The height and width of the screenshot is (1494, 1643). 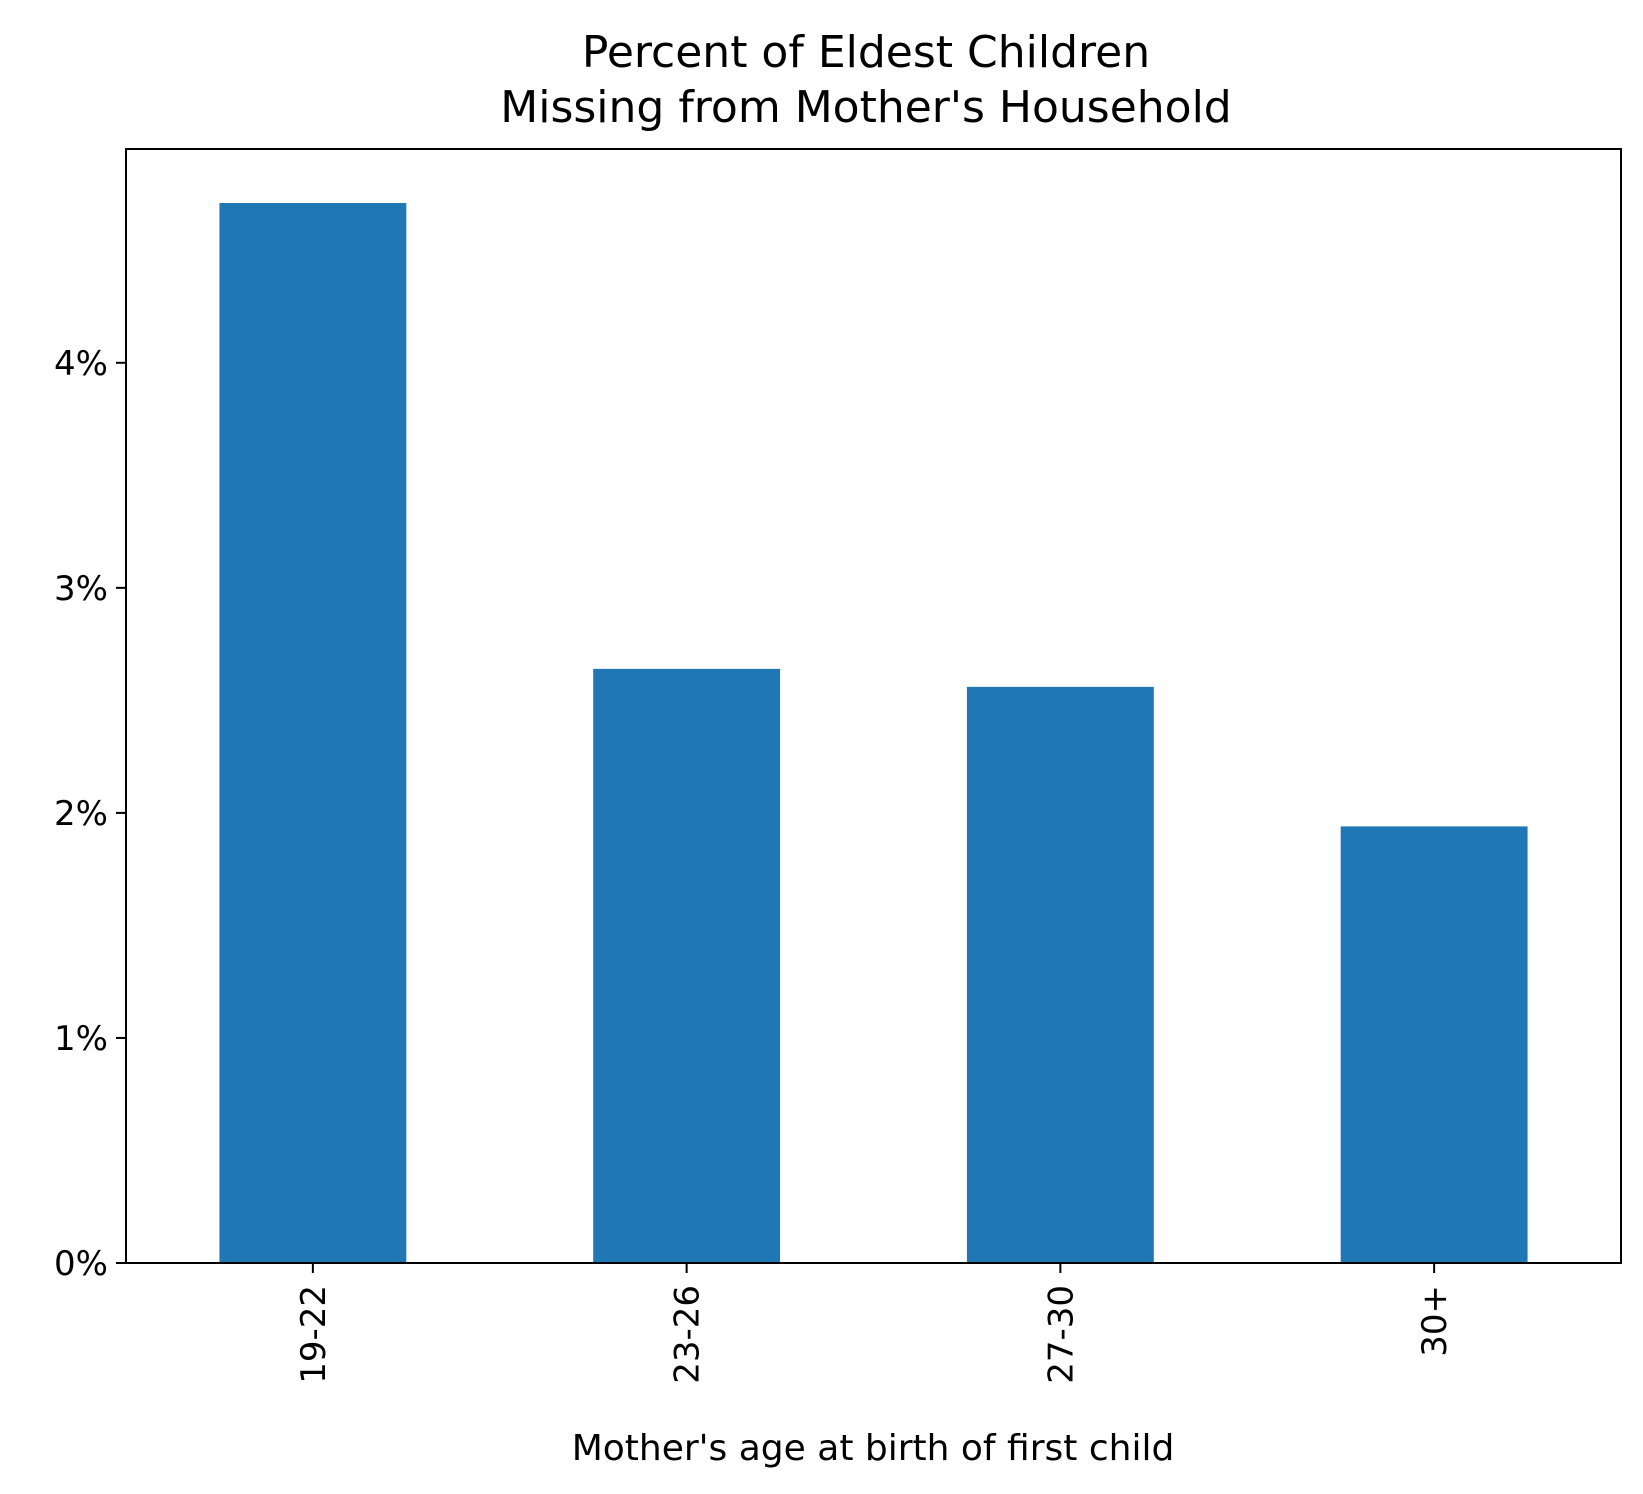 I want to click on y-tick-label-1: 1%, so click(x=81, y=1039).